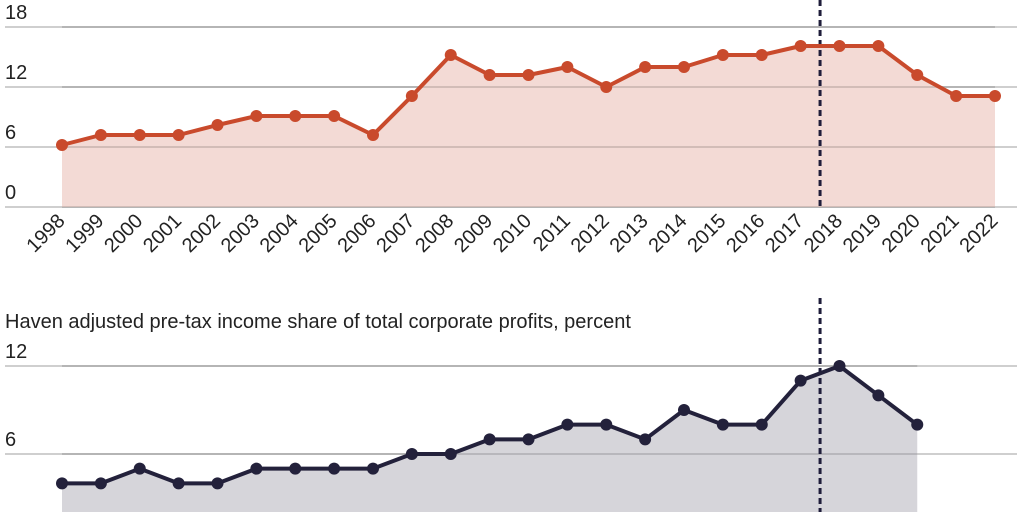  What do you see at coordinates (123, 233) in the screenshot?
I see `x-tick-label: 2000` at bounding box center [123, 233].